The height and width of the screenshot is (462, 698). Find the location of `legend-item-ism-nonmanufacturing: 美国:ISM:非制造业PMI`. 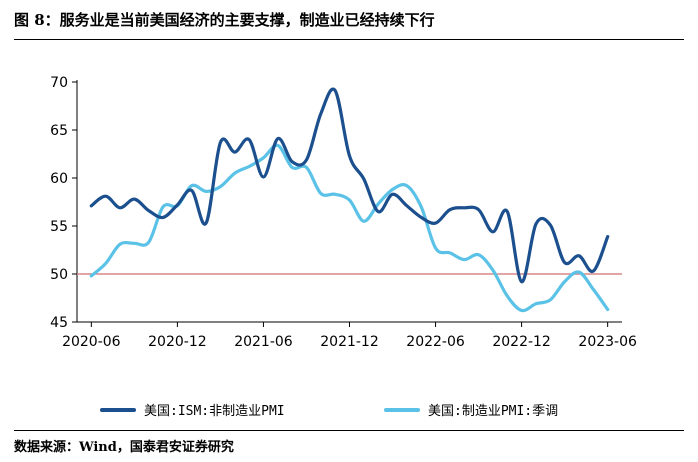

legend-item-ism-nonmanufacturing: 美国:ISM:非制造业PMI is located at coordinates (192, 409).